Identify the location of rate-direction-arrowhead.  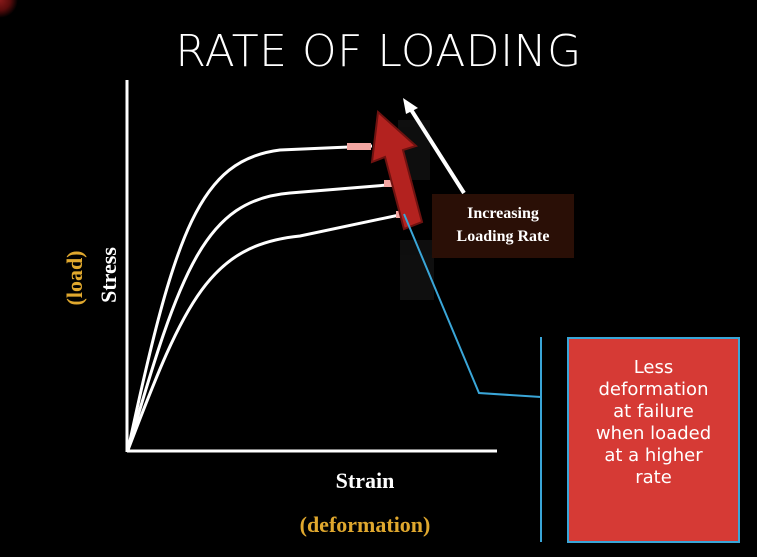
(410, 106).